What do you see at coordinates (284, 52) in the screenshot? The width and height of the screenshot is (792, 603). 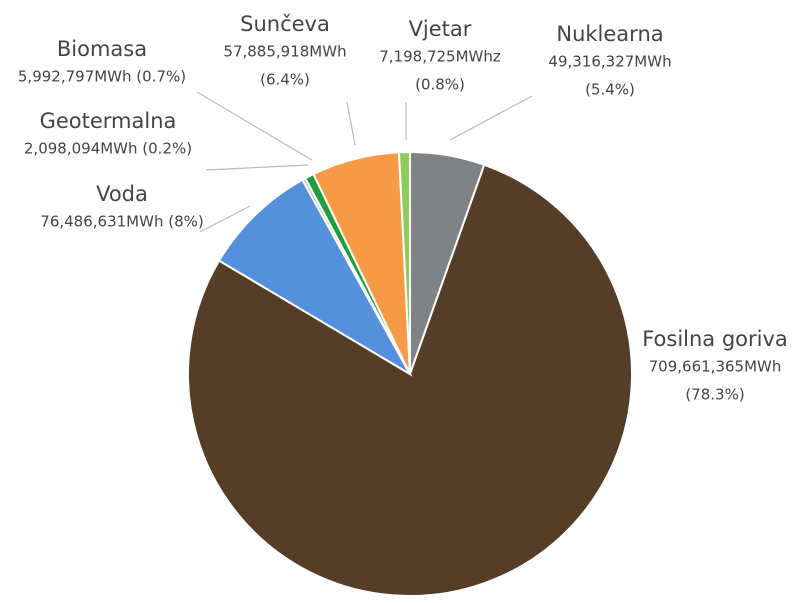 I see `value-label: 57,885,918MWh` at bounding box center [284, 52].